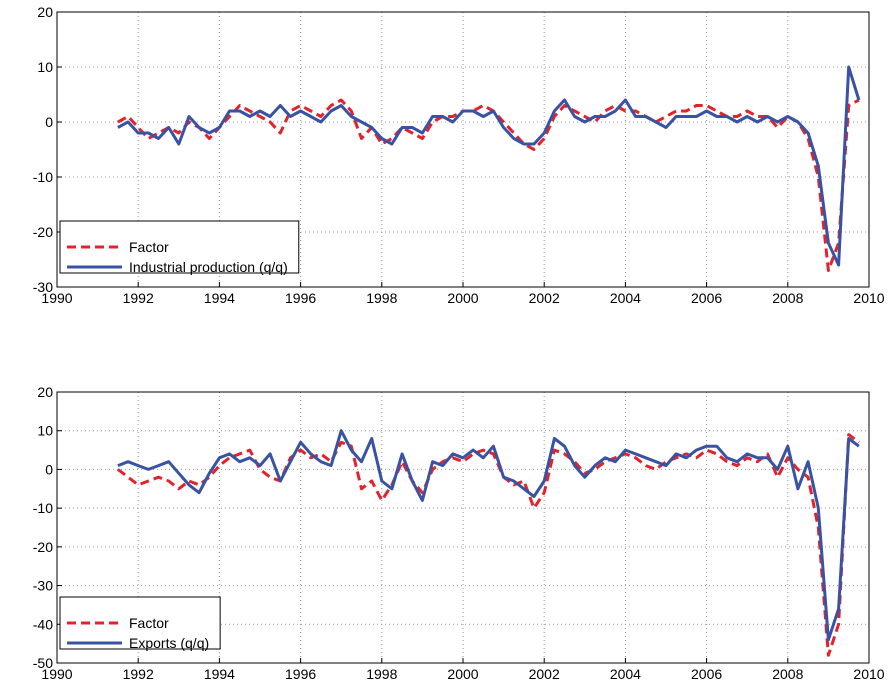 The image size is (891, 689). I want to click on legend-label: Exports (q/q), so click(169, 643).